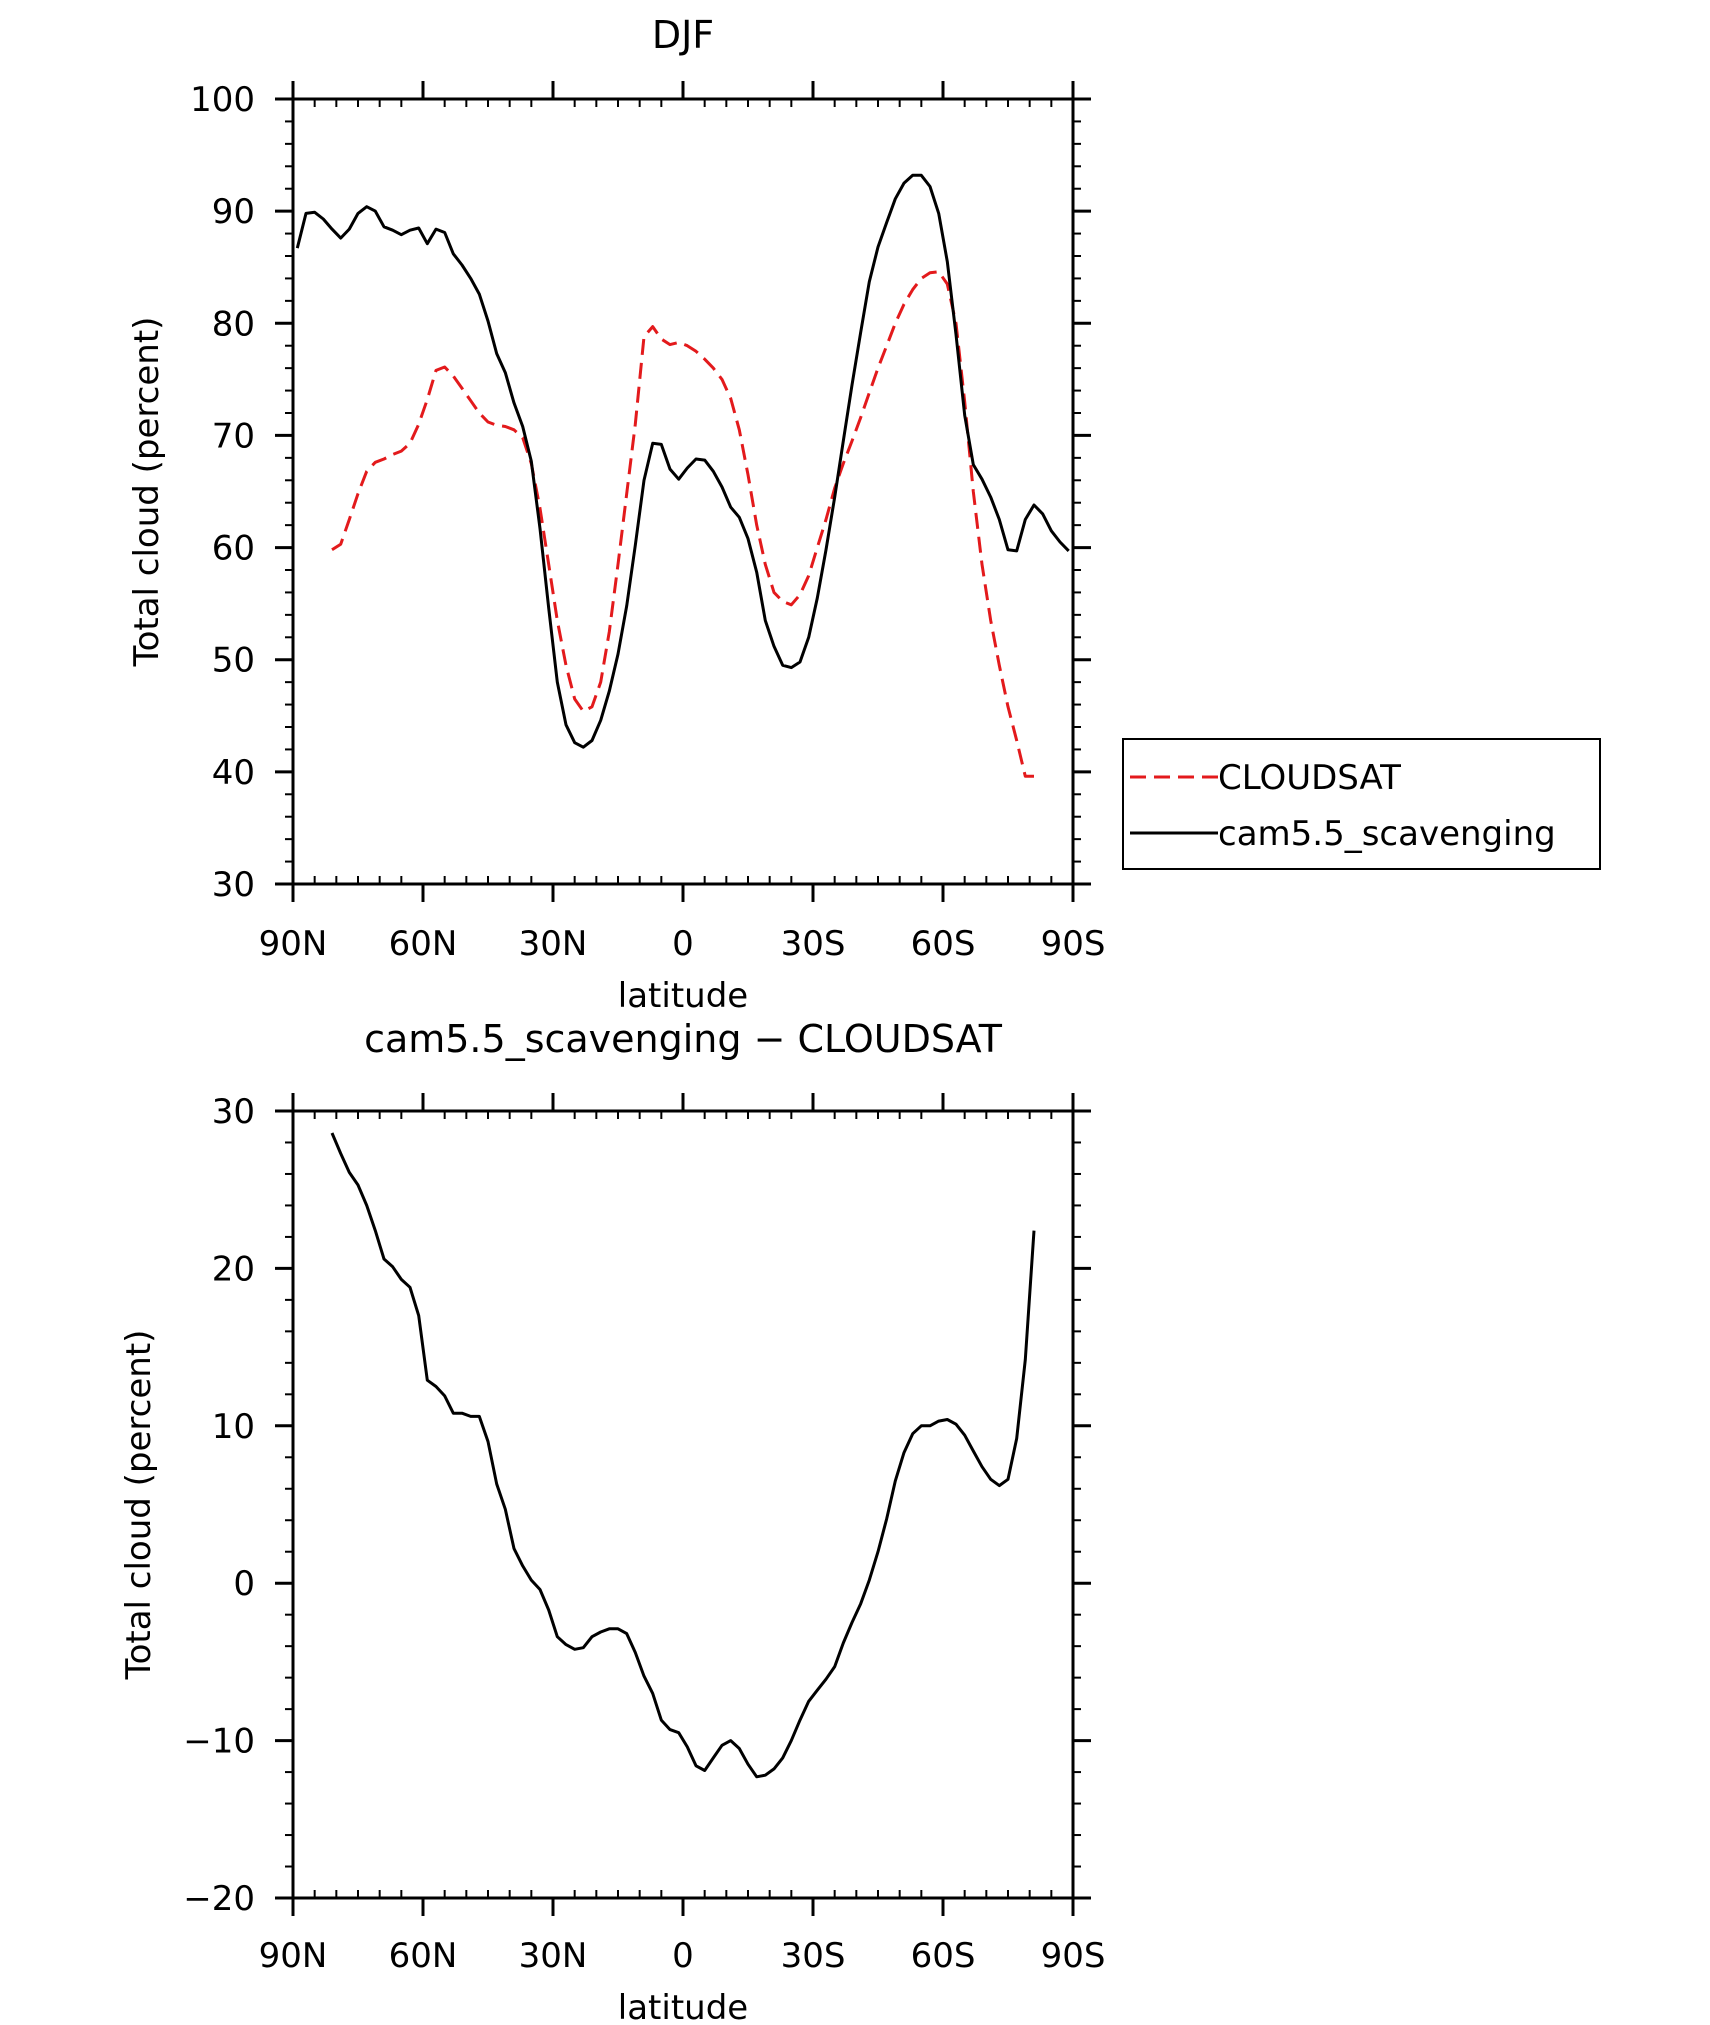 This screenshot has height=2025, width=1710. What do you see at coordinates (683, 1455) in the screenshot?
I see `difference-series-line` at bounding box center [683, 1455].